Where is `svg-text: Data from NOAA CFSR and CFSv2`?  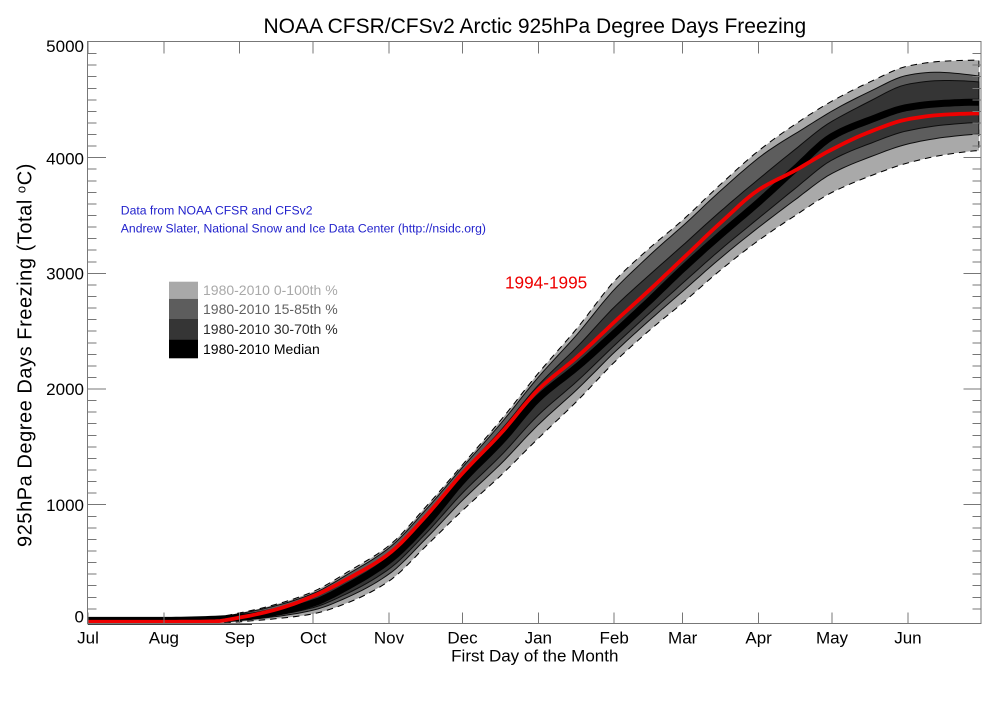 svg-text: Data from NOAA CFSR and CFSv2 is located at coordinates (217, 211).